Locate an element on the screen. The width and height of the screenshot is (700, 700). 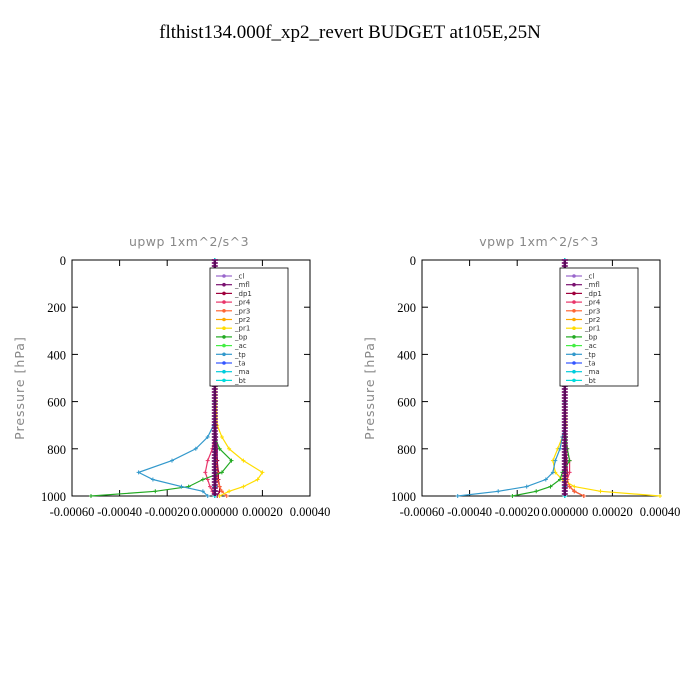
panel-title: vpwp 1xm^2/s^3 is located at coordinates (539, 241).